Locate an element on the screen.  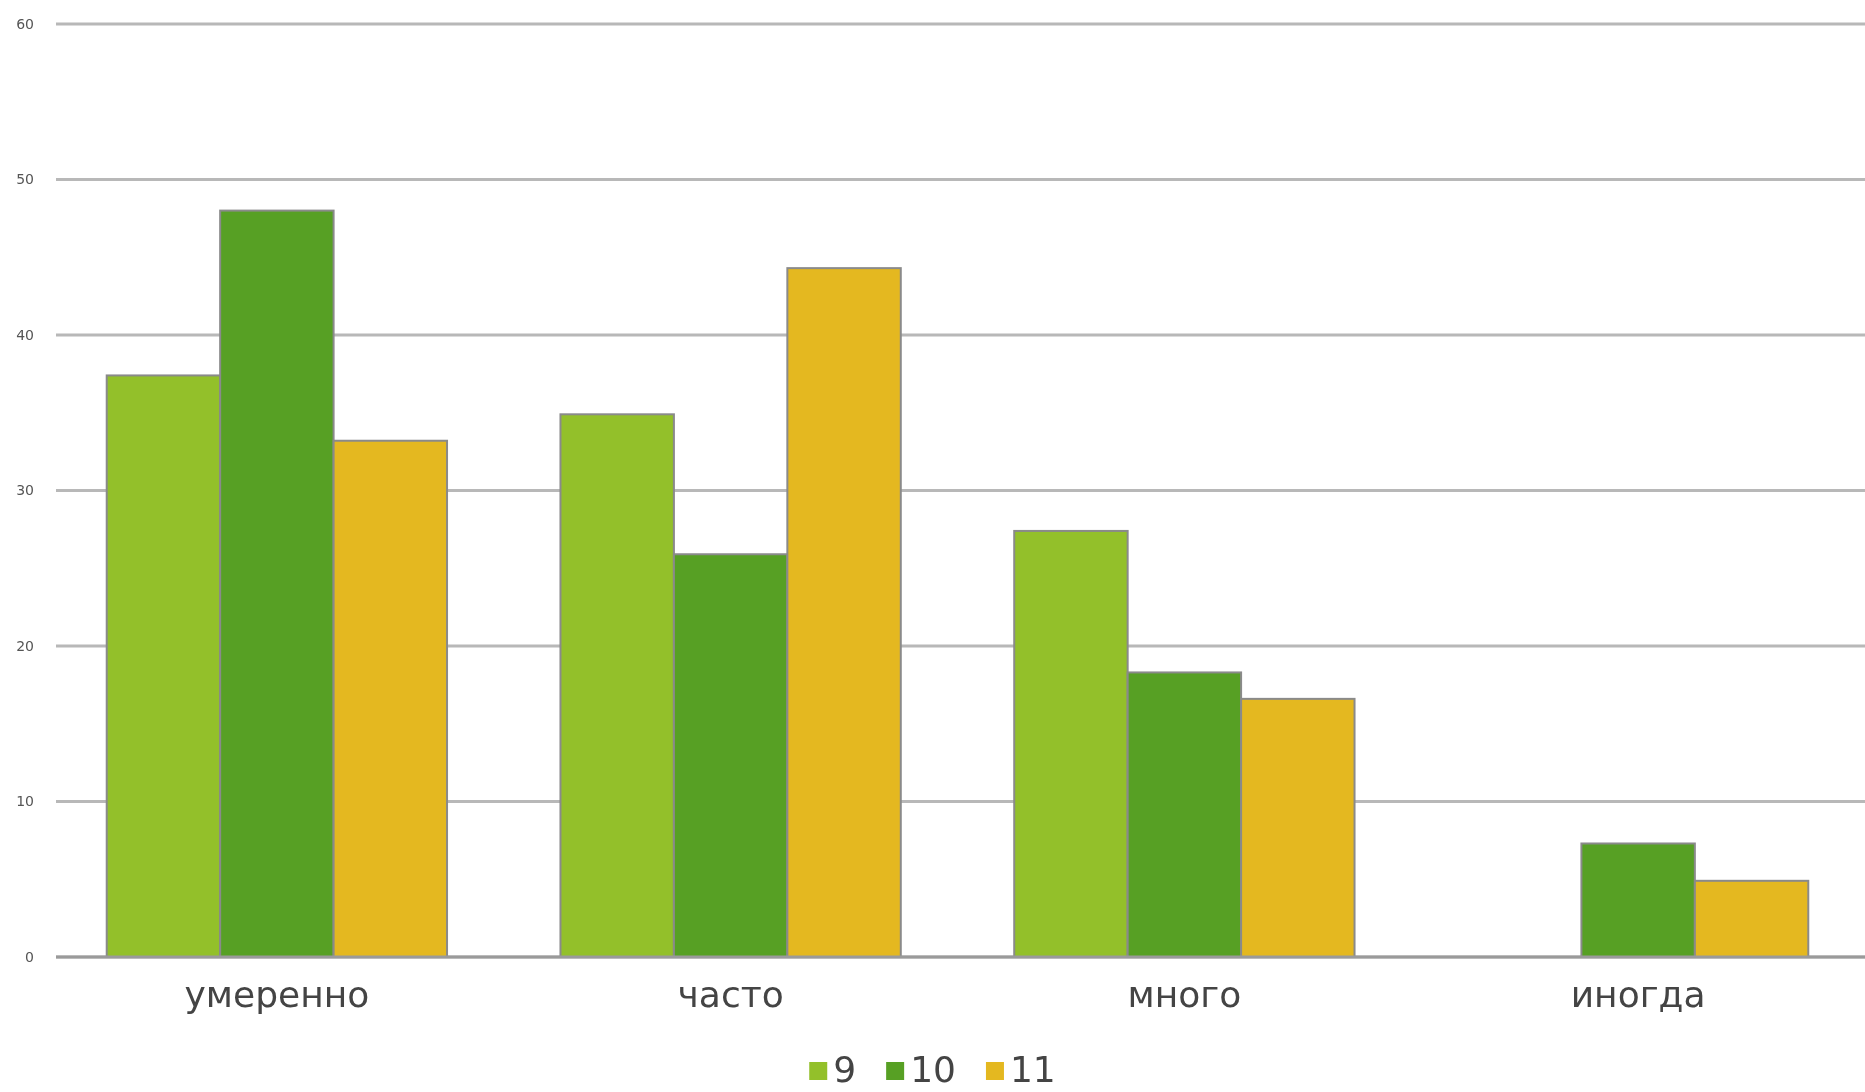
legend-label: 9 is located at coordinates (845, 1069).